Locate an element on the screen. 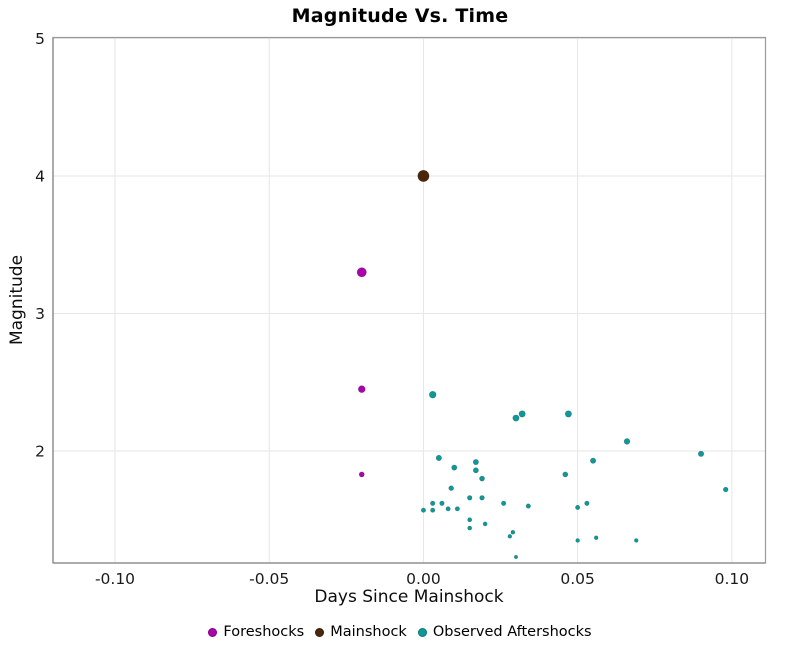  x-tick-label: 0.05 is located at coordinates (577, 579).